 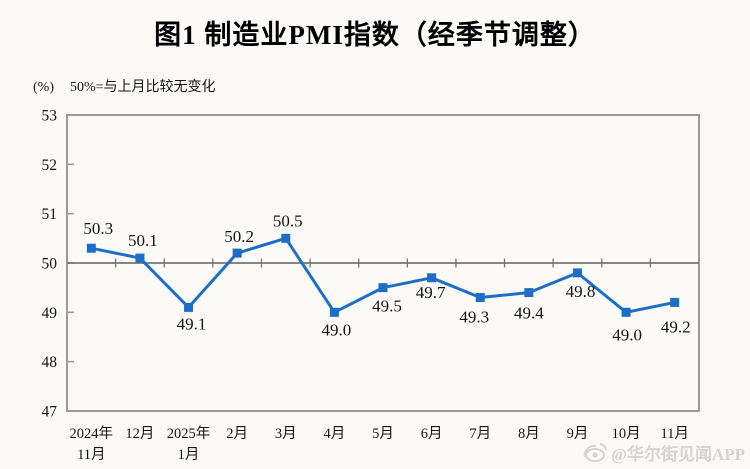 What do you see at coordinates (432, 434) in the screenshot?
I see `x-tick-label: 6月` at bounding box center [432, 434].